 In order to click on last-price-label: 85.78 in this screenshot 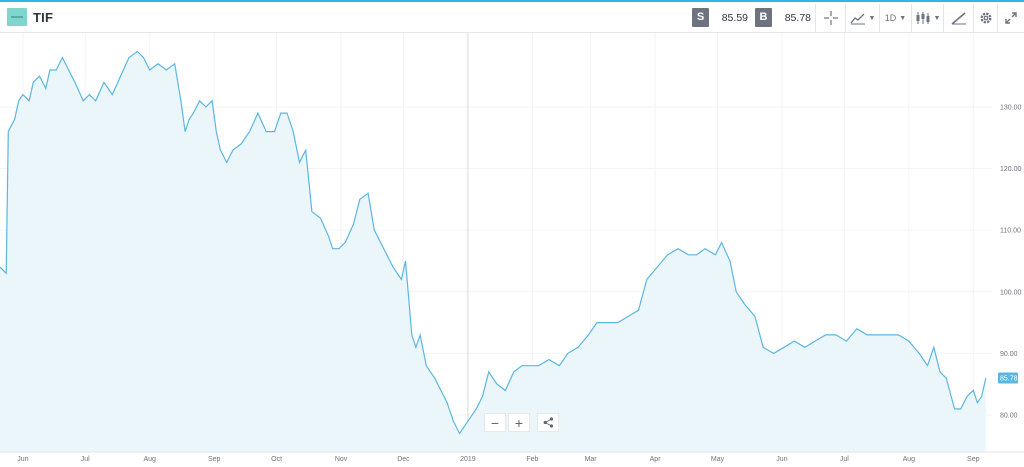, I will do `click(1009, 379)`.